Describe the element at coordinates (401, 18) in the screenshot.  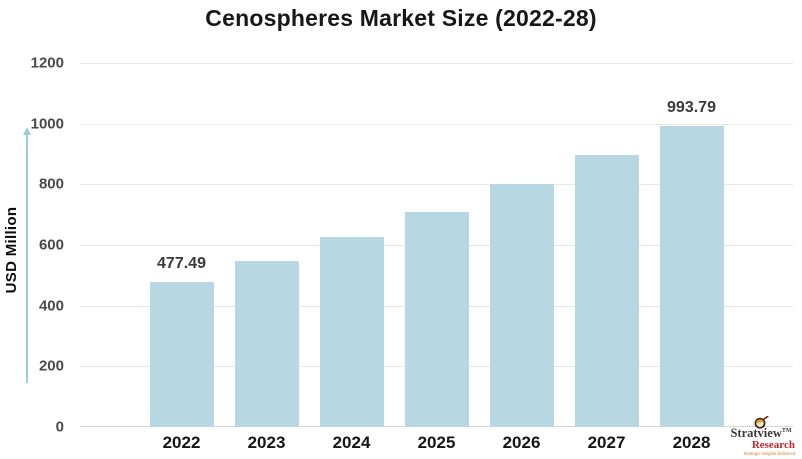
I see `chart-title: Cenospheres Market Size (2022-28)` at that location.